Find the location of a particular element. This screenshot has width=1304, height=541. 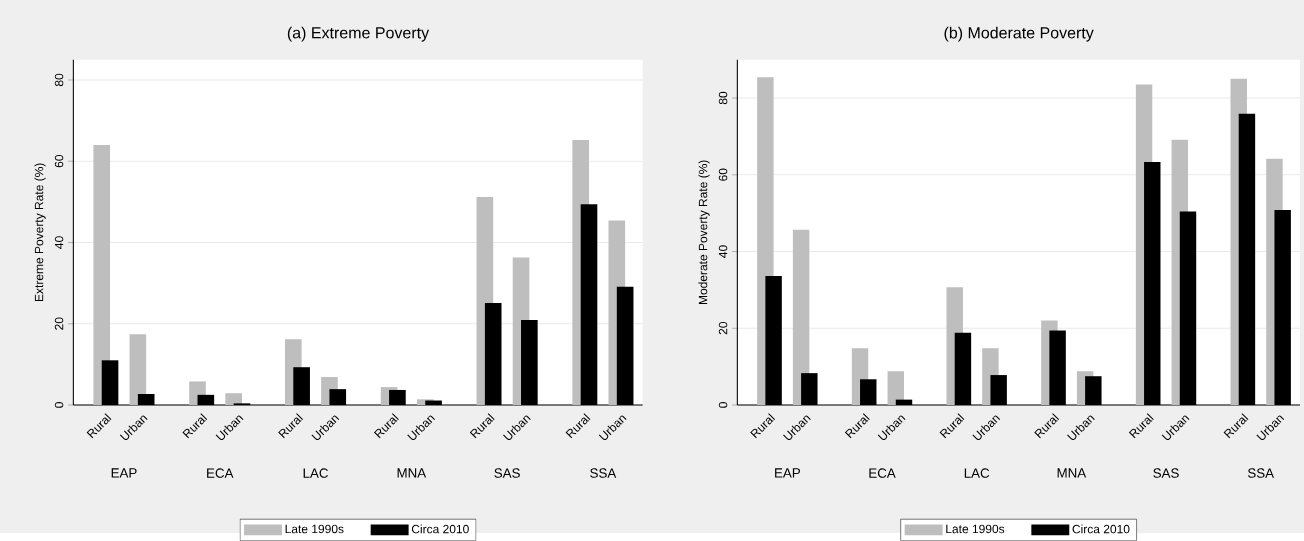

y-axis-title: Moderate Poverty Rate (%) is located at coordinates (704, 232).